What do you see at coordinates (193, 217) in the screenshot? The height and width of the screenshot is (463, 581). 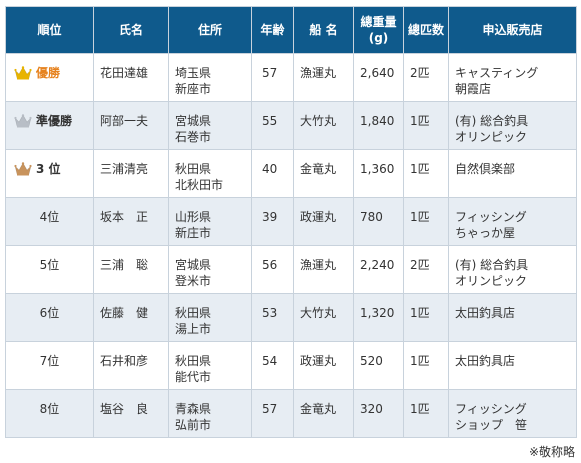 I see `address-prefecture: 山形県` at bounding box center [193, 217].